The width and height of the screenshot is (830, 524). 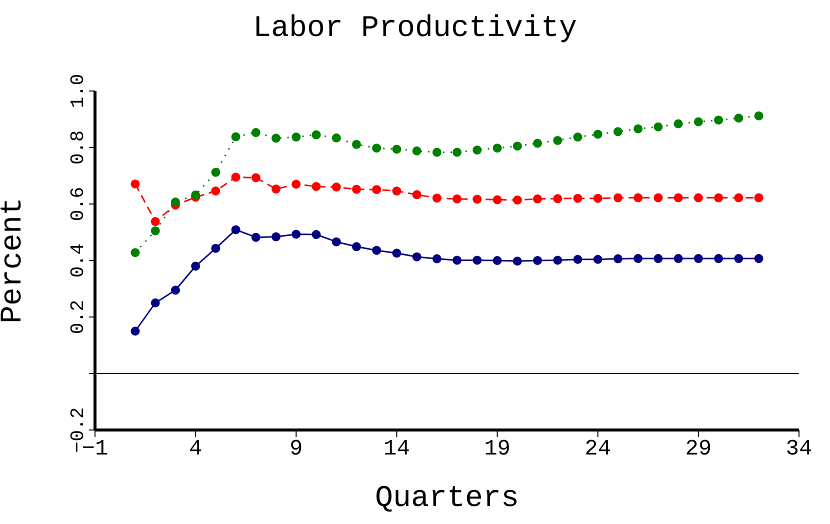 What do you see at coordinates (78, 91) in the screenshot?
I see `y-tick-label: 1.0` at bounding box center [78, 91].